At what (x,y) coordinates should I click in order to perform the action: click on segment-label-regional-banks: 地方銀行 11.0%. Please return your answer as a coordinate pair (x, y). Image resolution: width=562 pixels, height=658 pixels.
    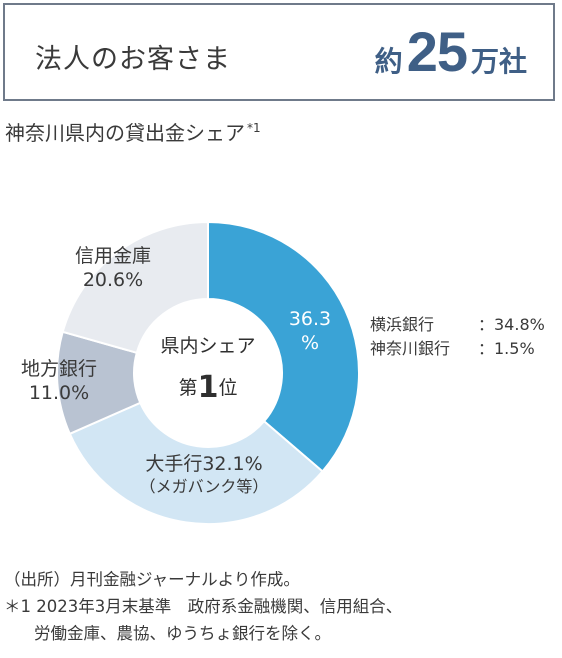
    Looking at the image, I should click on (59, 382).